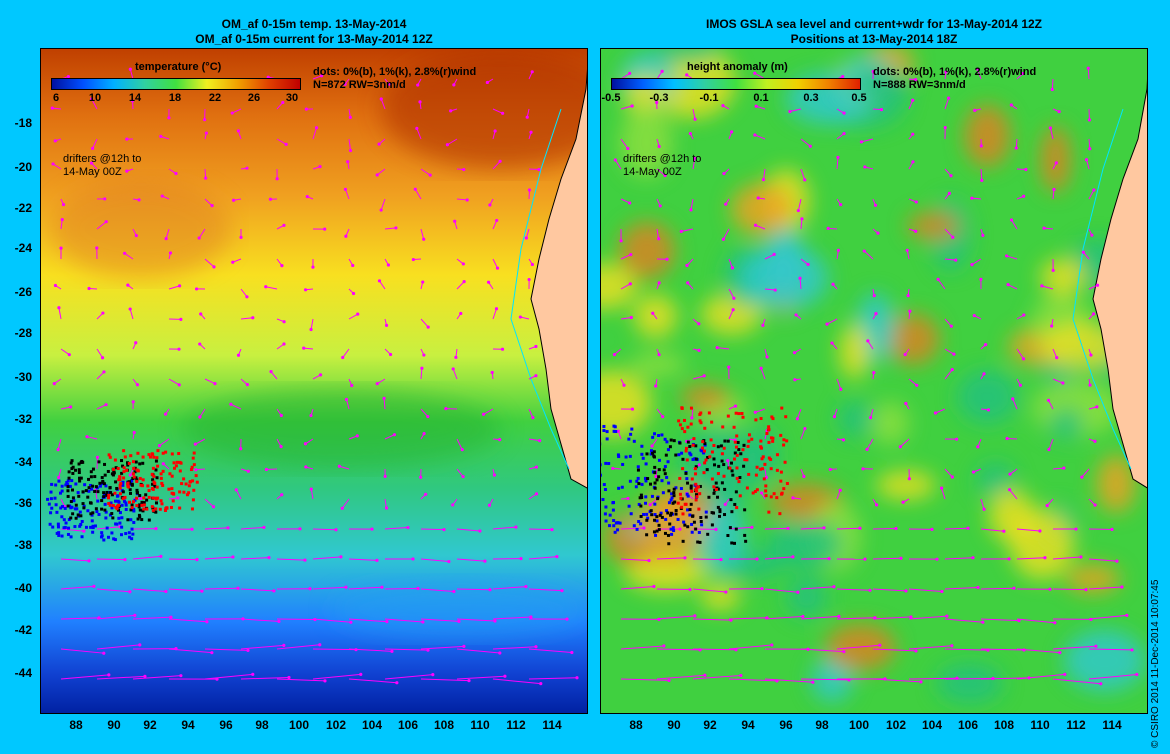 The image size is (1170, 754). I want to click on lat-tick: -32, so click(23, 419).